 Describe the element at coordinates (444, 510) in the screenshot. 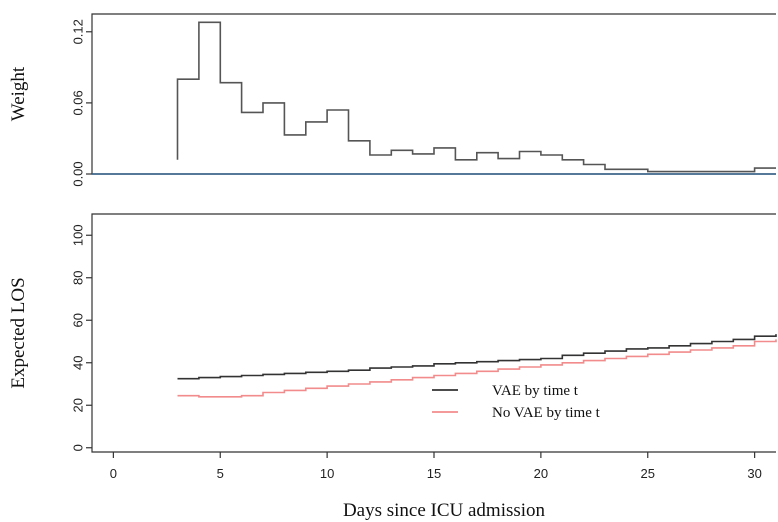

I see `los-x-axis-title: Days since ICU admission` at that location.